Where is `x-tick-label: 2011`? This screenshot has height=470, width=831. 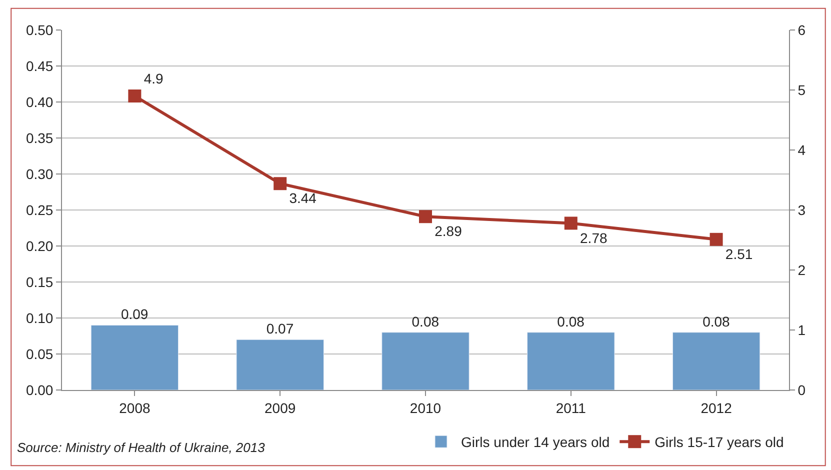
x-tick-label: 2011 is located at coordinates (571, 408).